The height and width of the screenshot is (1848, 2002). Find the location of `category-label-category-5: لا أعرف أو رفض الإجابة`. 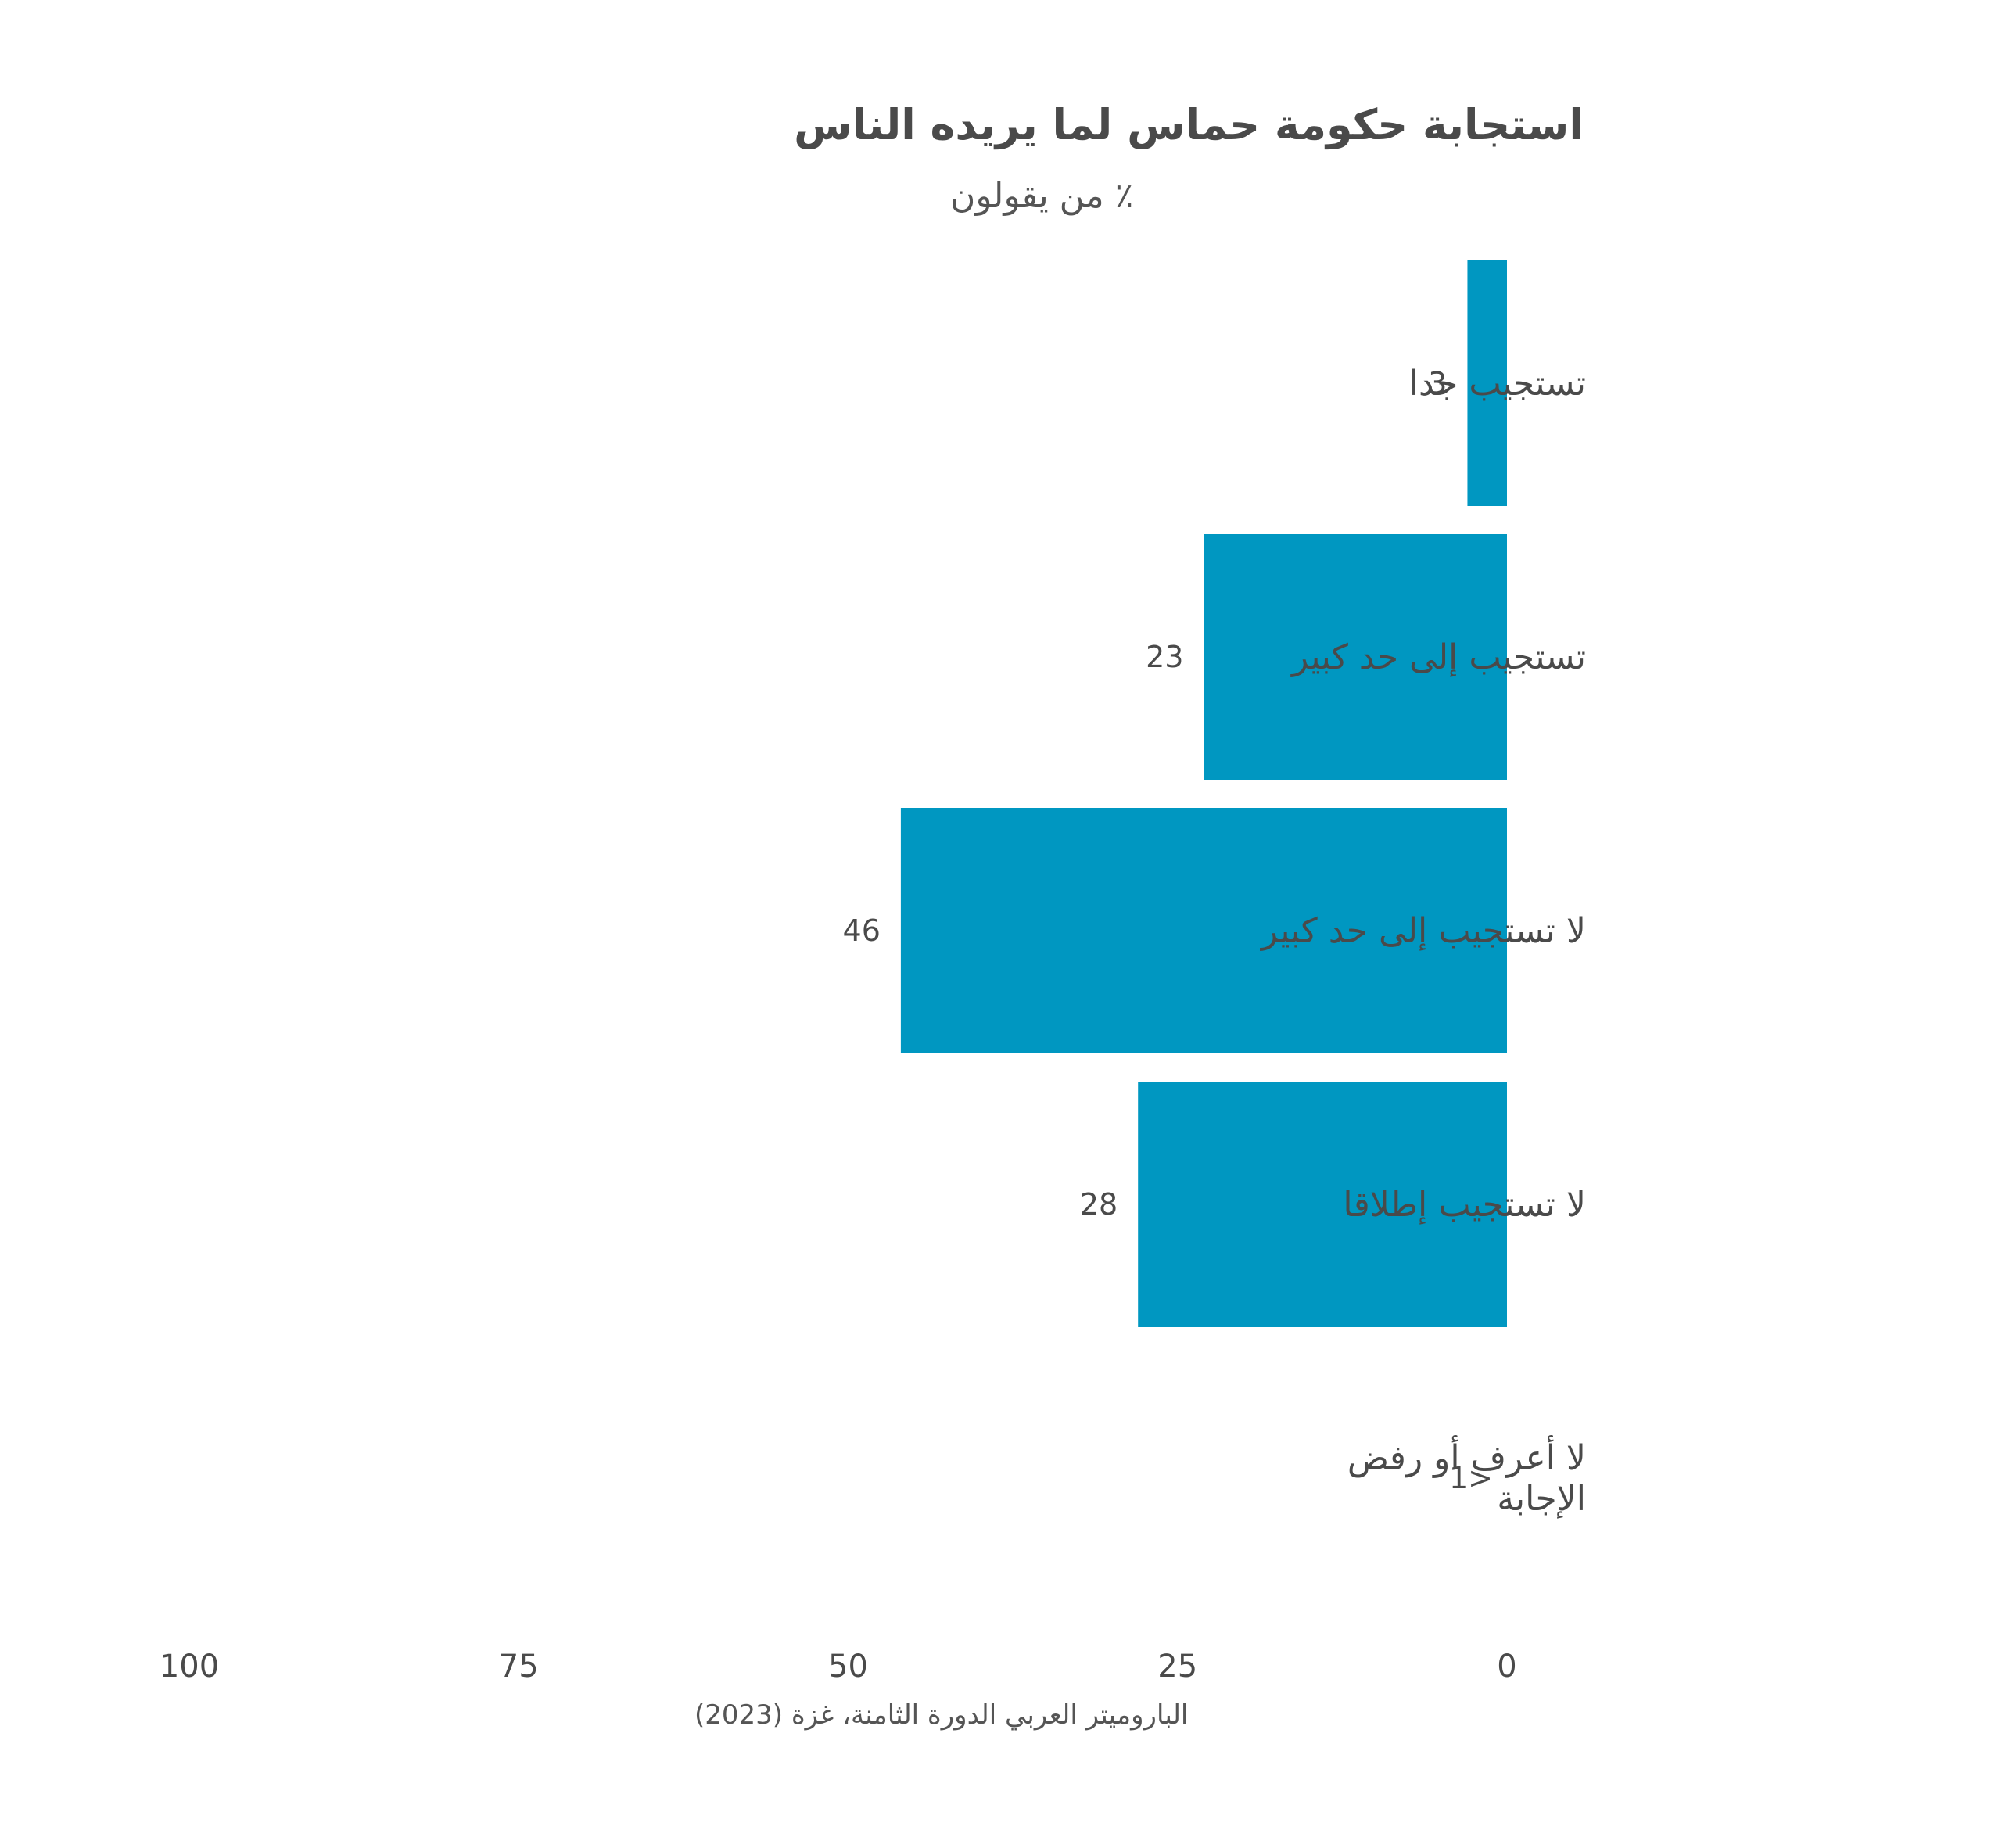

category-label-category-5: لا أعرف أو رفض الإجابة is located at coordinates (1466, 1477).